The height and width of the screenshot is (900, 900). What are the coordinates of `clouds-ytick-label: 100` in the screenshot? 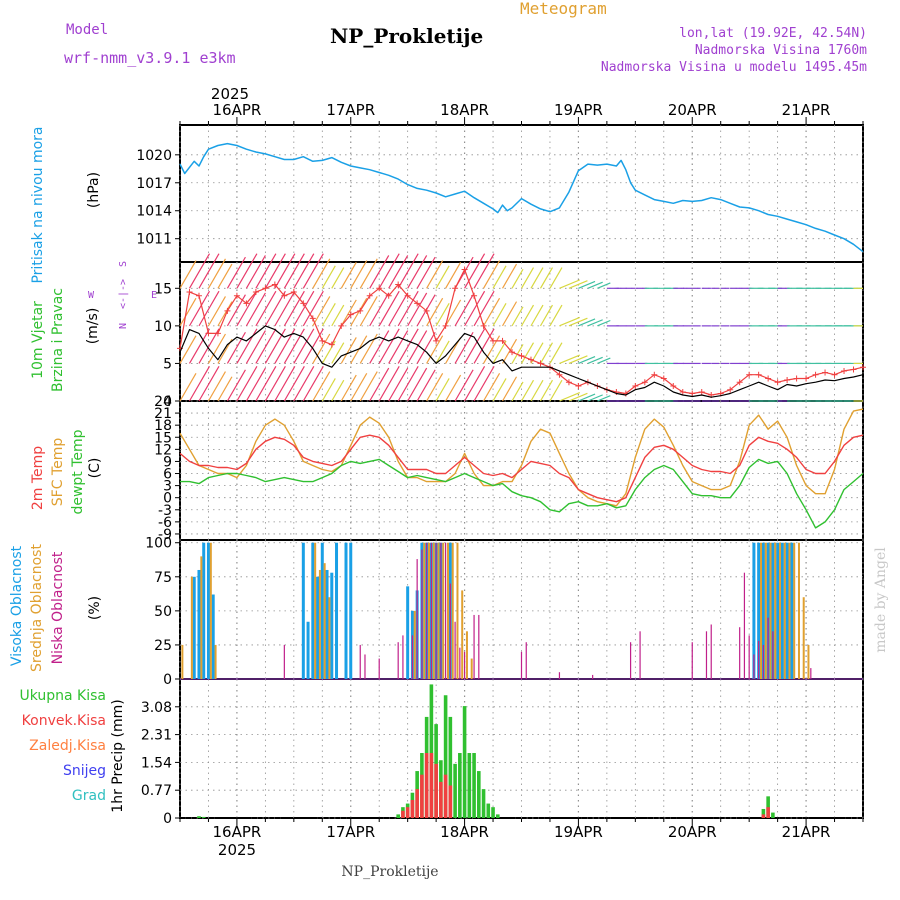 It's located at (158, 544).